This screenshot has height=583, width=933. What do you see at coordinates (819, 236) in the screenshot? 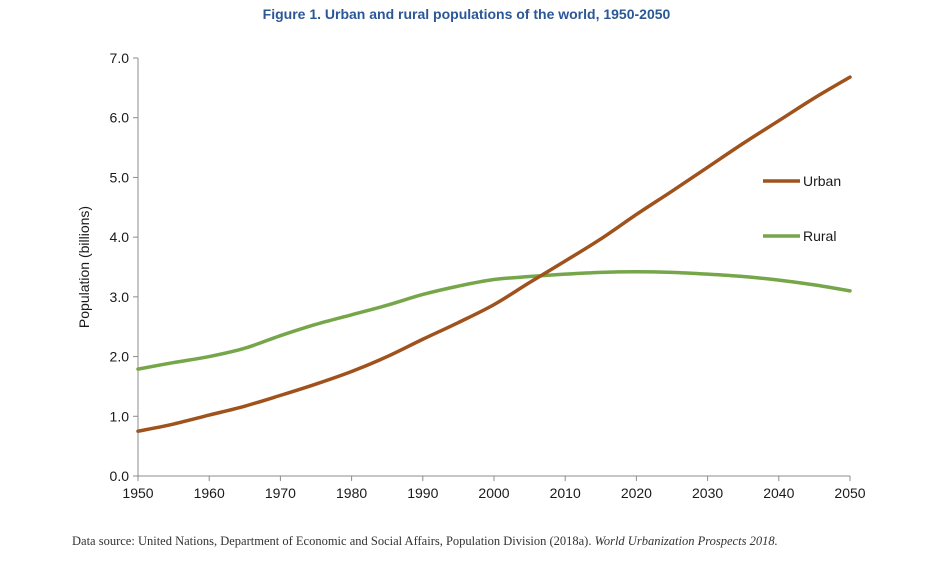
I see `legend-label-rural: Rural` at bounding box center [819, 236].